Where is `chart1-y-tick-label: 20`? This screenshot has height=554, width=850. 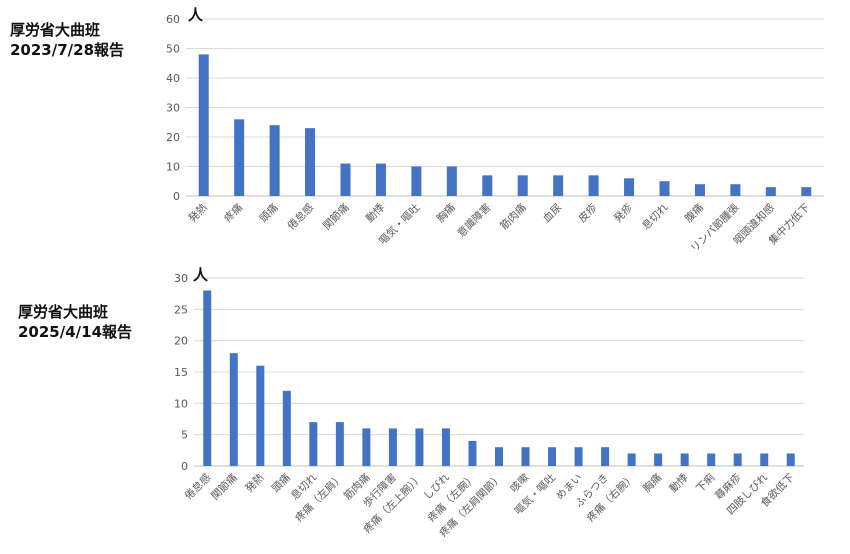
chart1-y-tick-label: 20 is located at coordinates (173, 137).